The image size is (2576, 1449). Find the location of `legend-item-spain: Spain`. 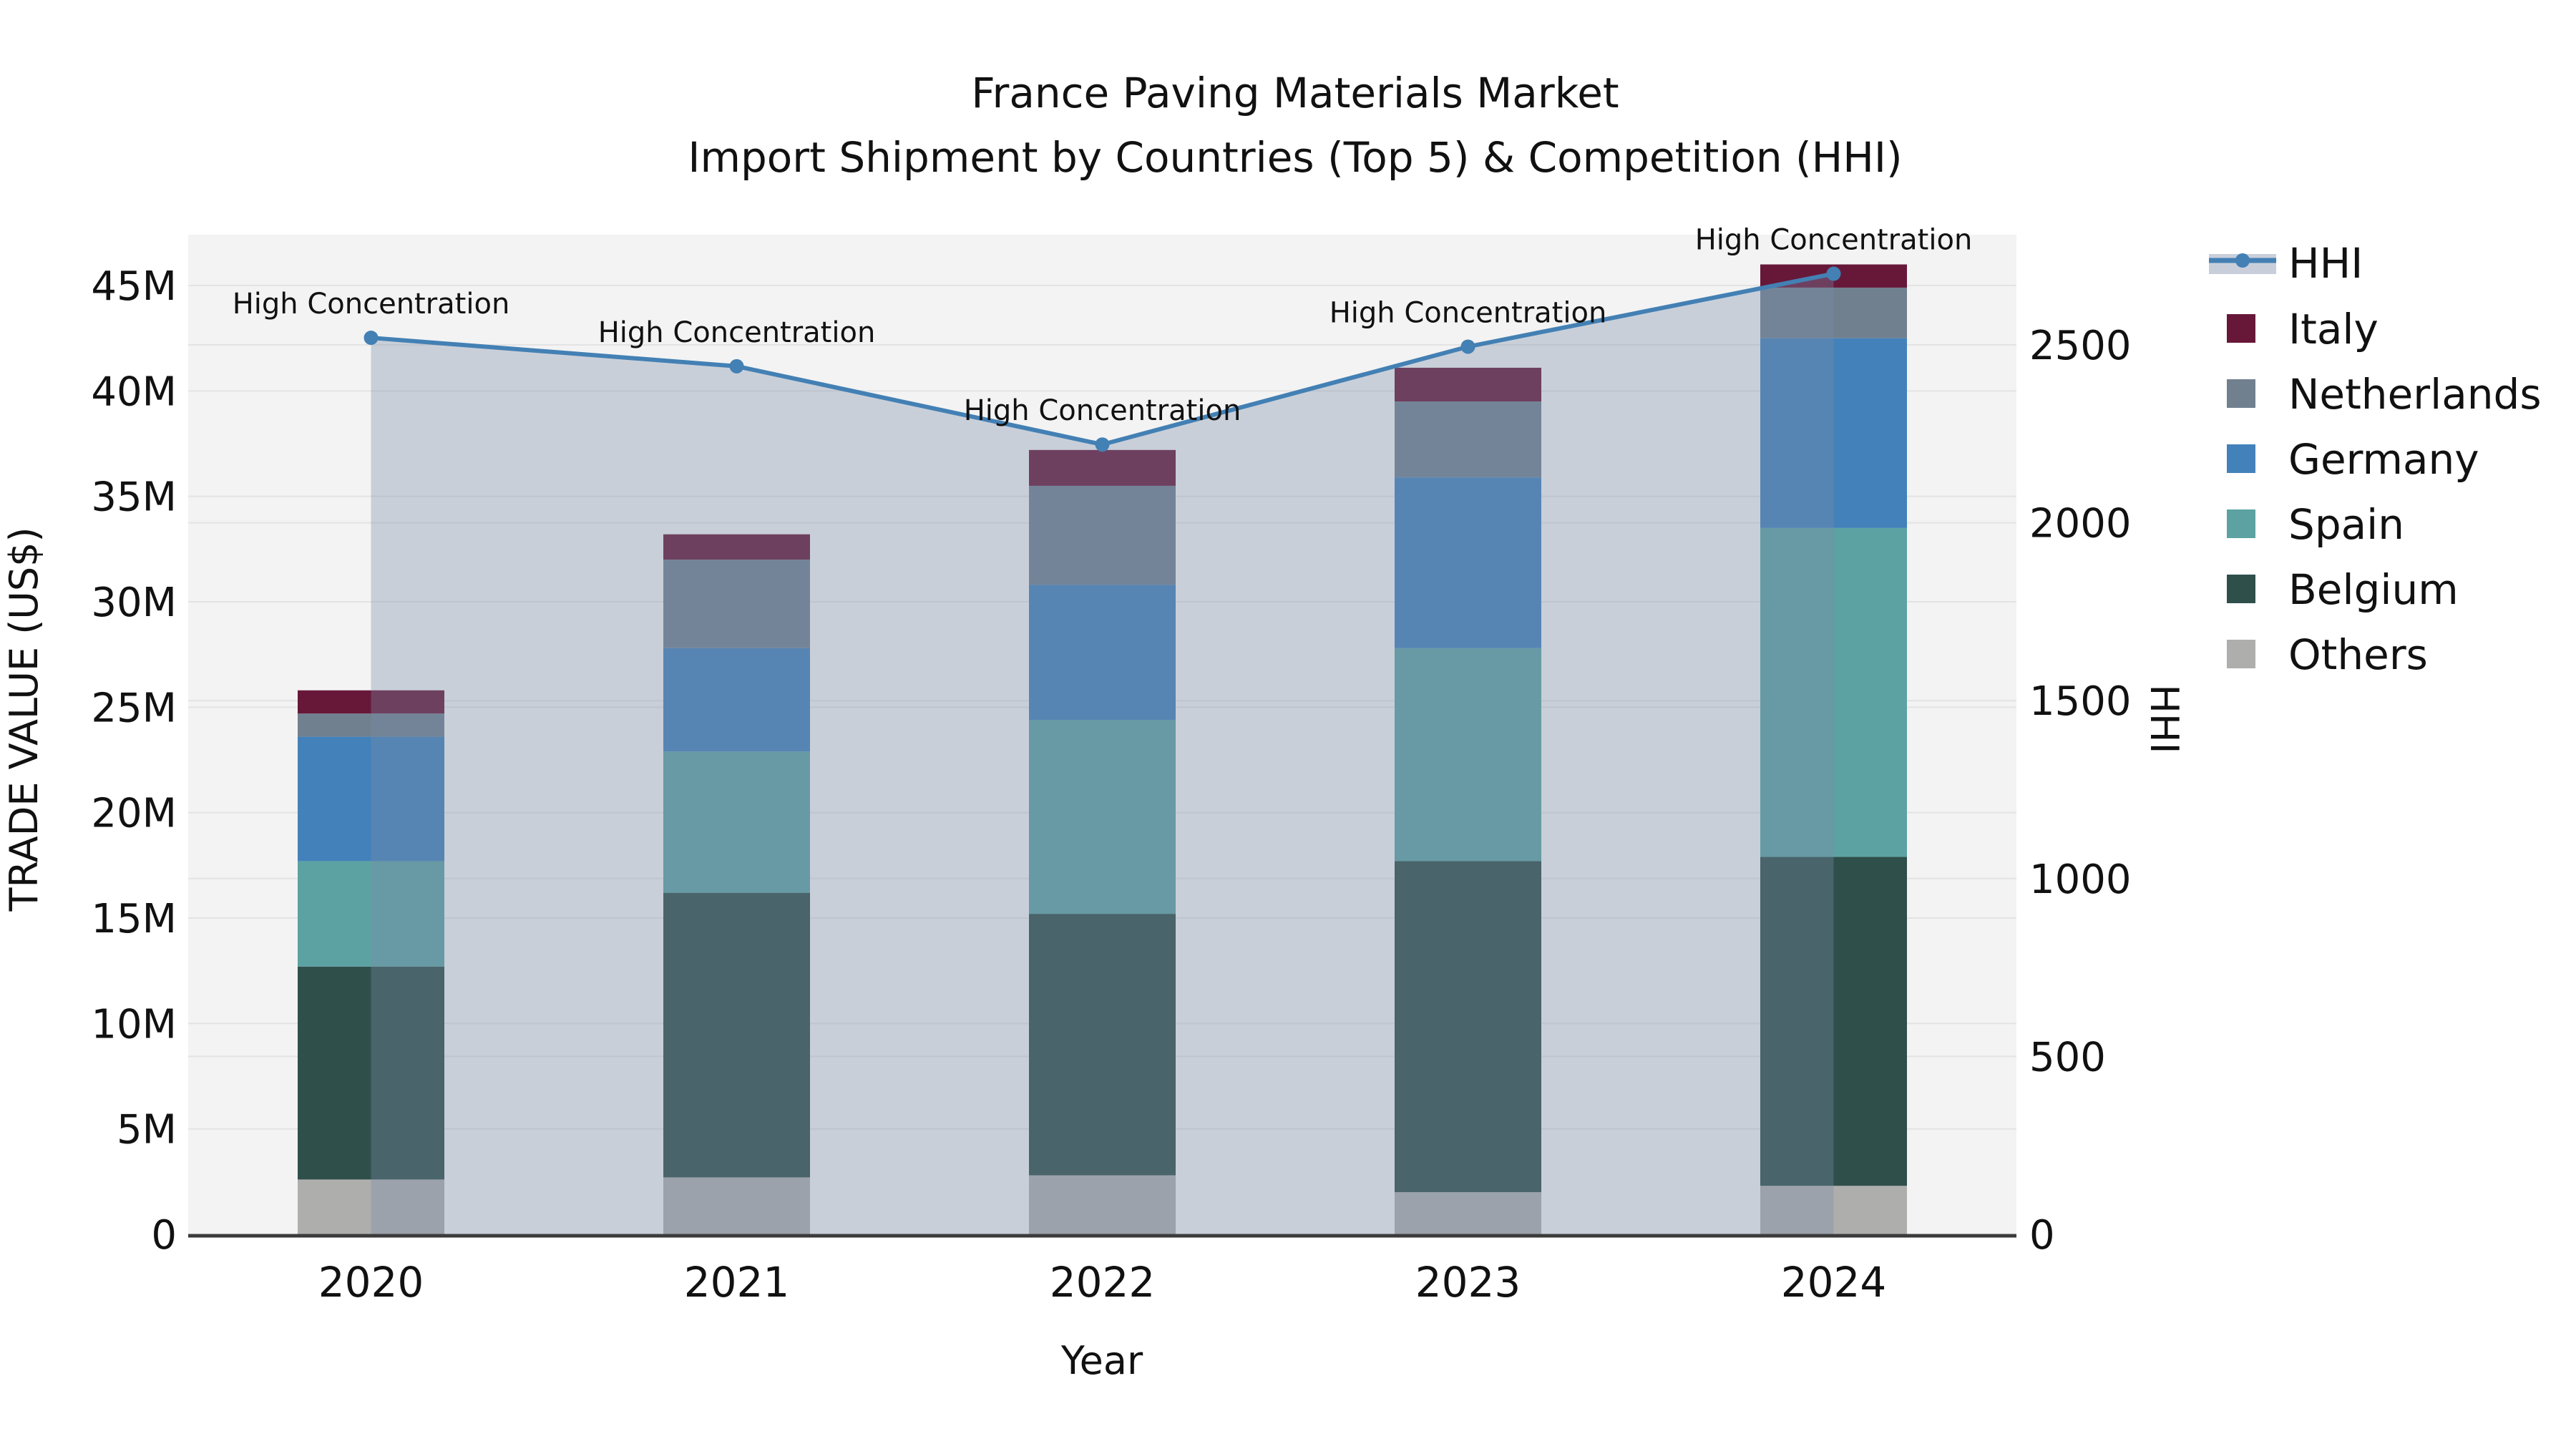

legend-item-spain: Spain is located at coordinates (2315, 524).